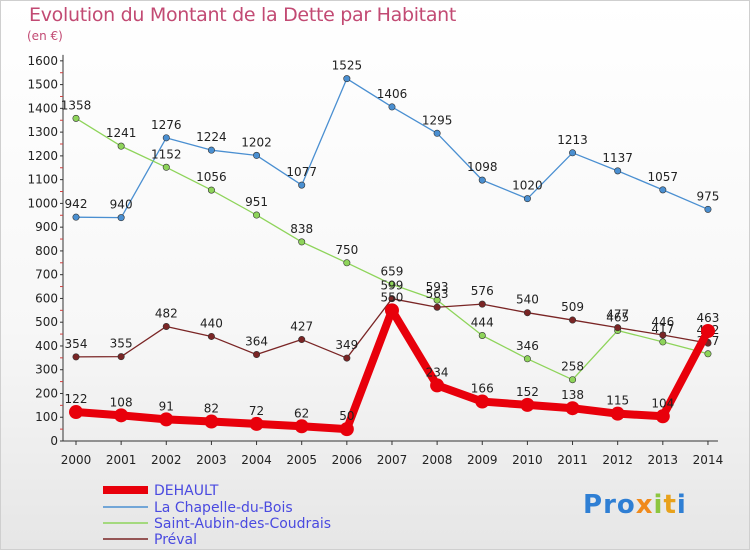 The height and width of the screenshot is (550, 750). What do you see at coordinates (681, 505) in the screenshot?
I see `logo-letter: i` at bounding box center [681, 505].